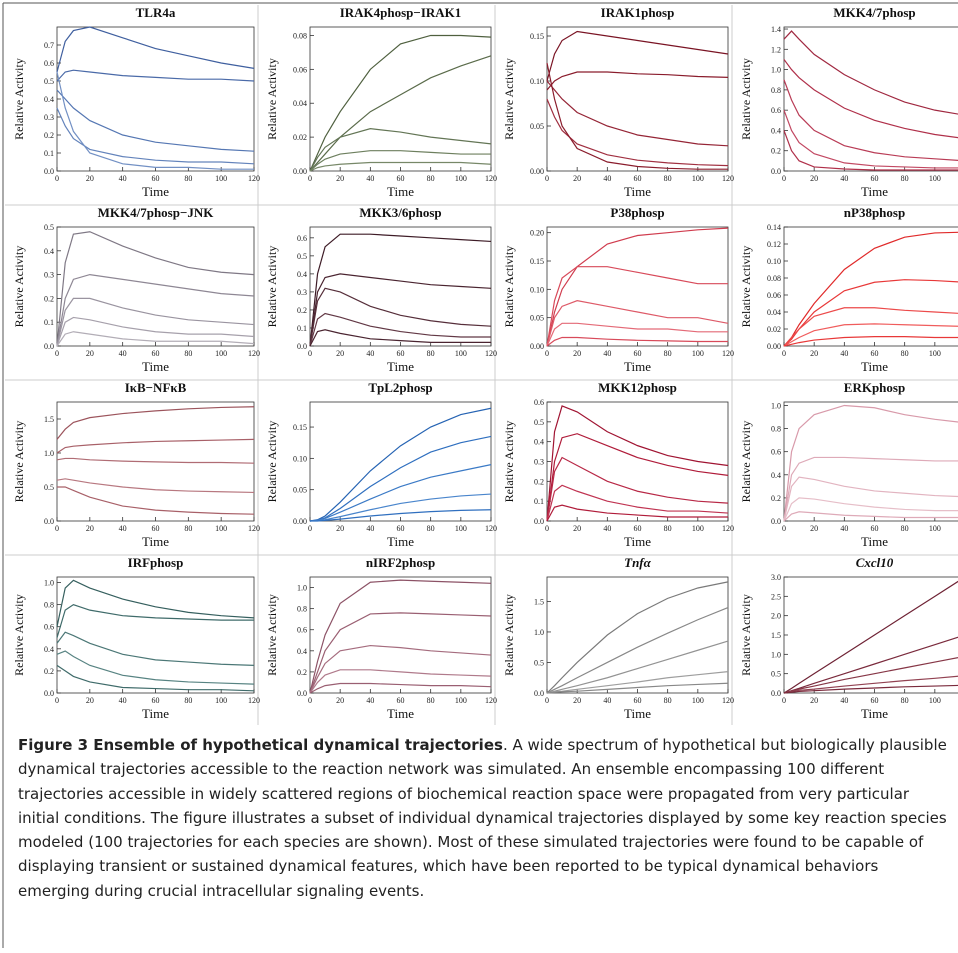  Describe the element at coordinates (638, 562) in the screenshot. I see `panel-title: Tnfα` at that location.